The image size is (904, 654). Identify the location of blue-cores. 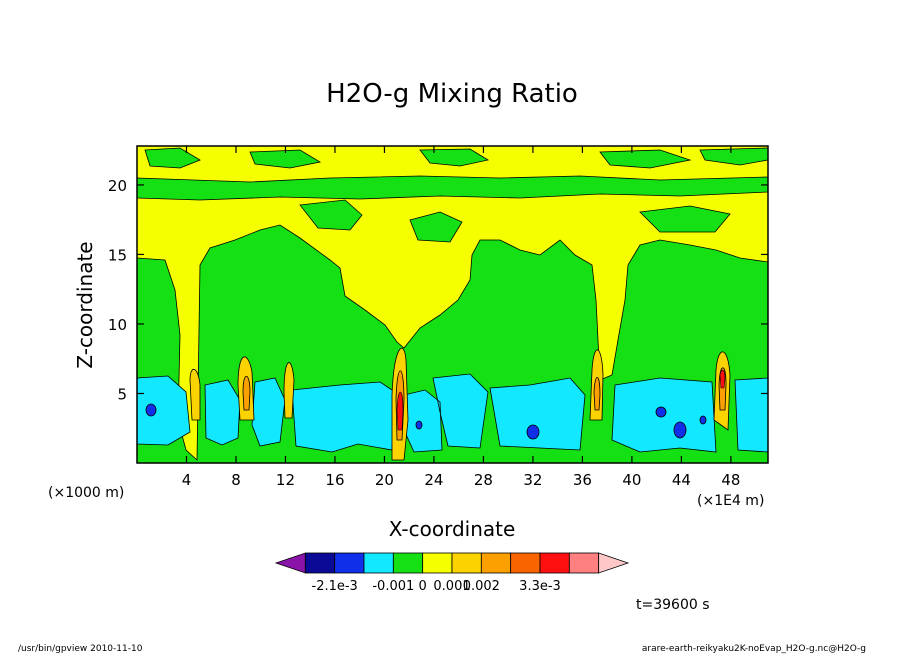
(426, 421).